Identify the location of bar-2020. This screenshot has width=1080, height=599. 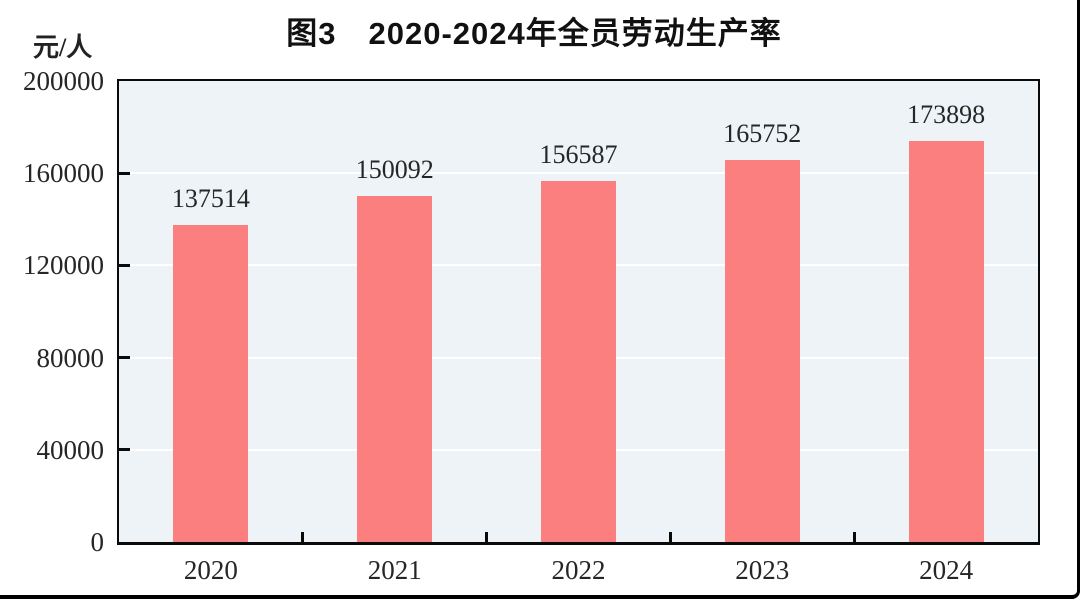
(211, 383).